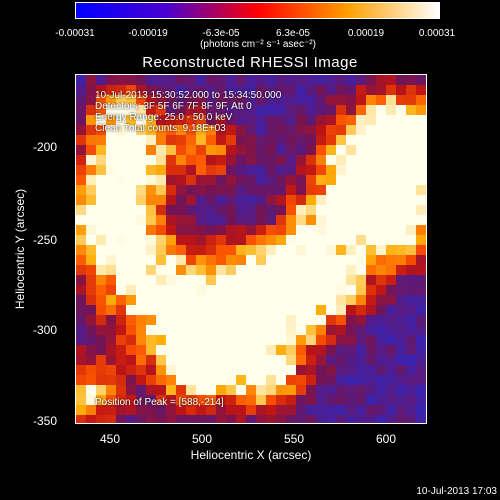 Image resolution: width=500 pixels, height=500 pixels. What do you see at coordinates (45, 330) in the screenshot?
I see `y-tick-label: -300` at bounding box center [45, 330].